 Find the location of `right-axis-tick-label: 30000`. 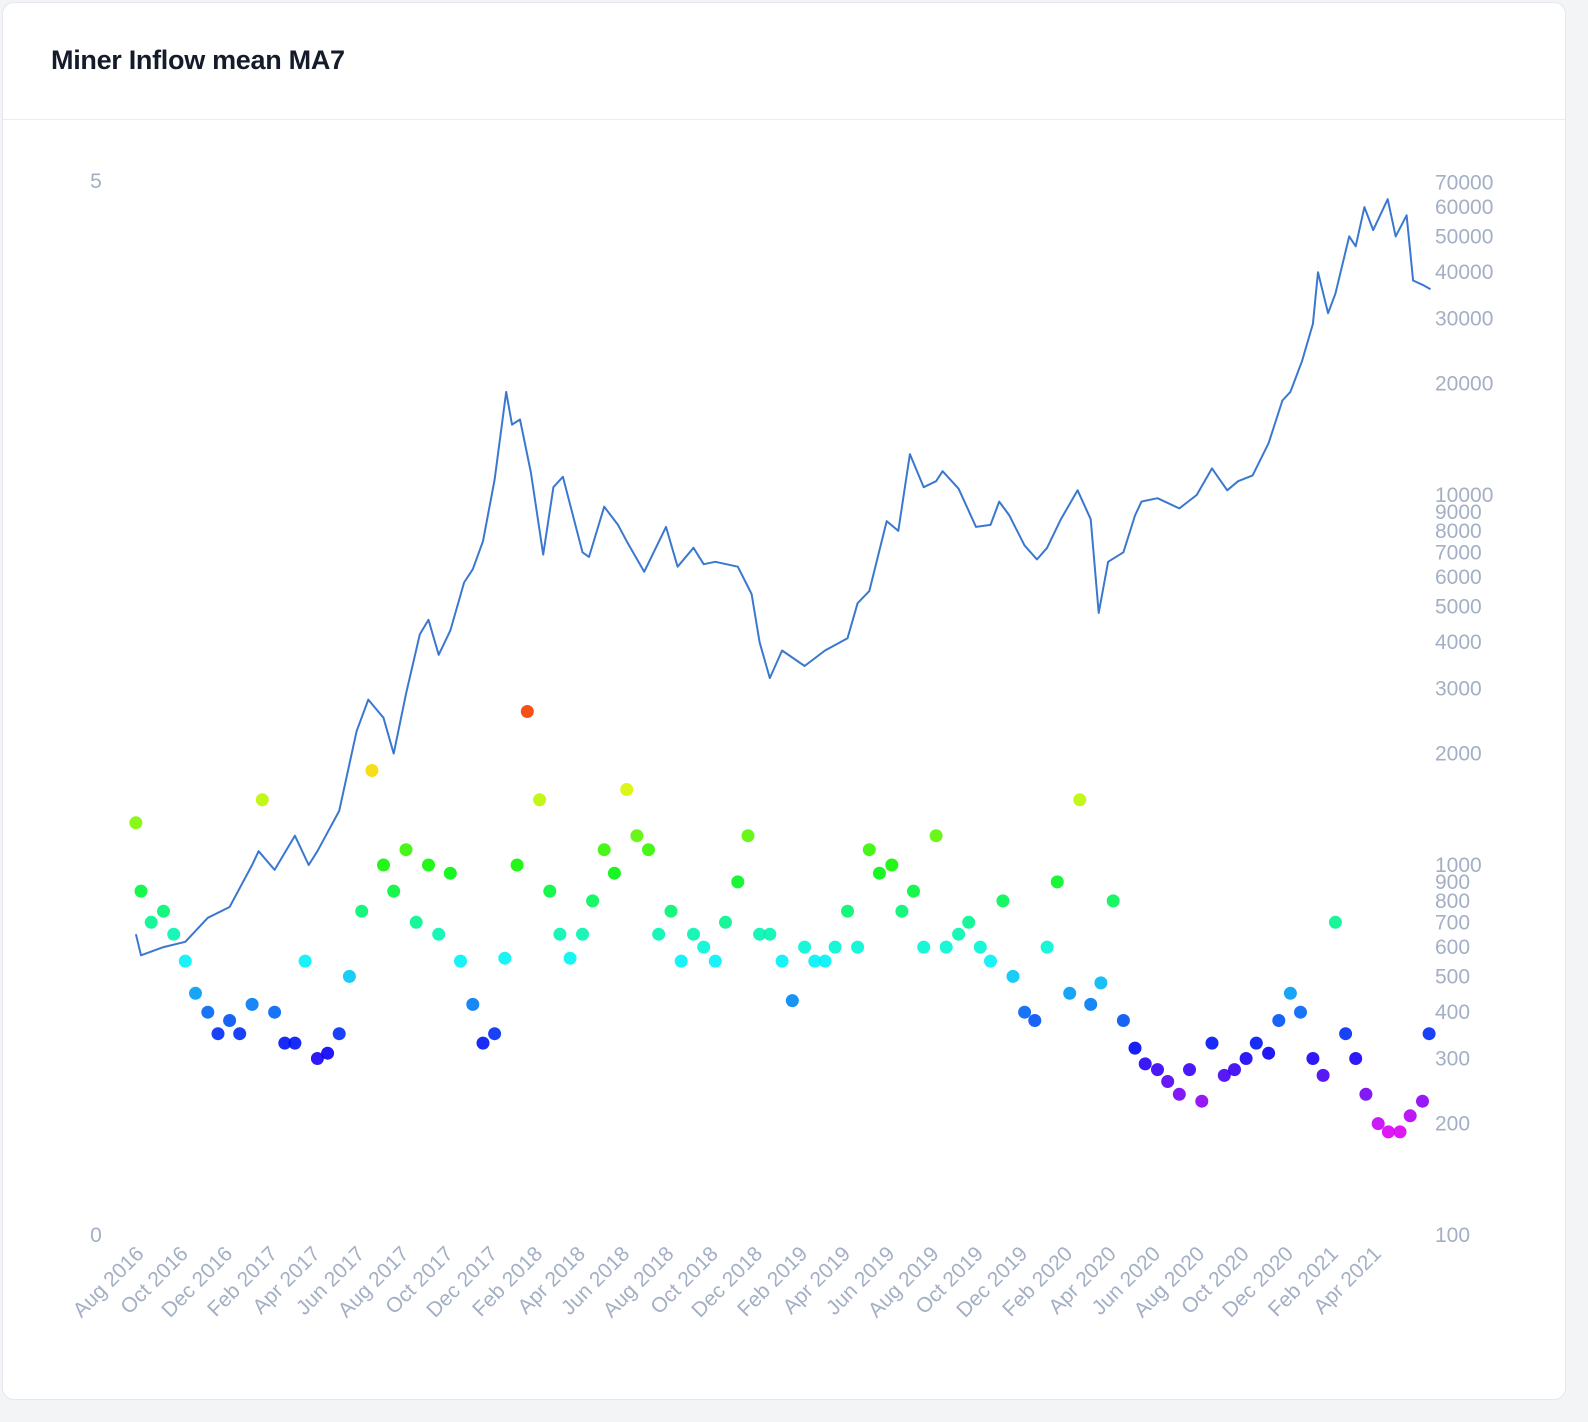

right-axis-tick-label: 30000 is located at coordinates (1464, 318).